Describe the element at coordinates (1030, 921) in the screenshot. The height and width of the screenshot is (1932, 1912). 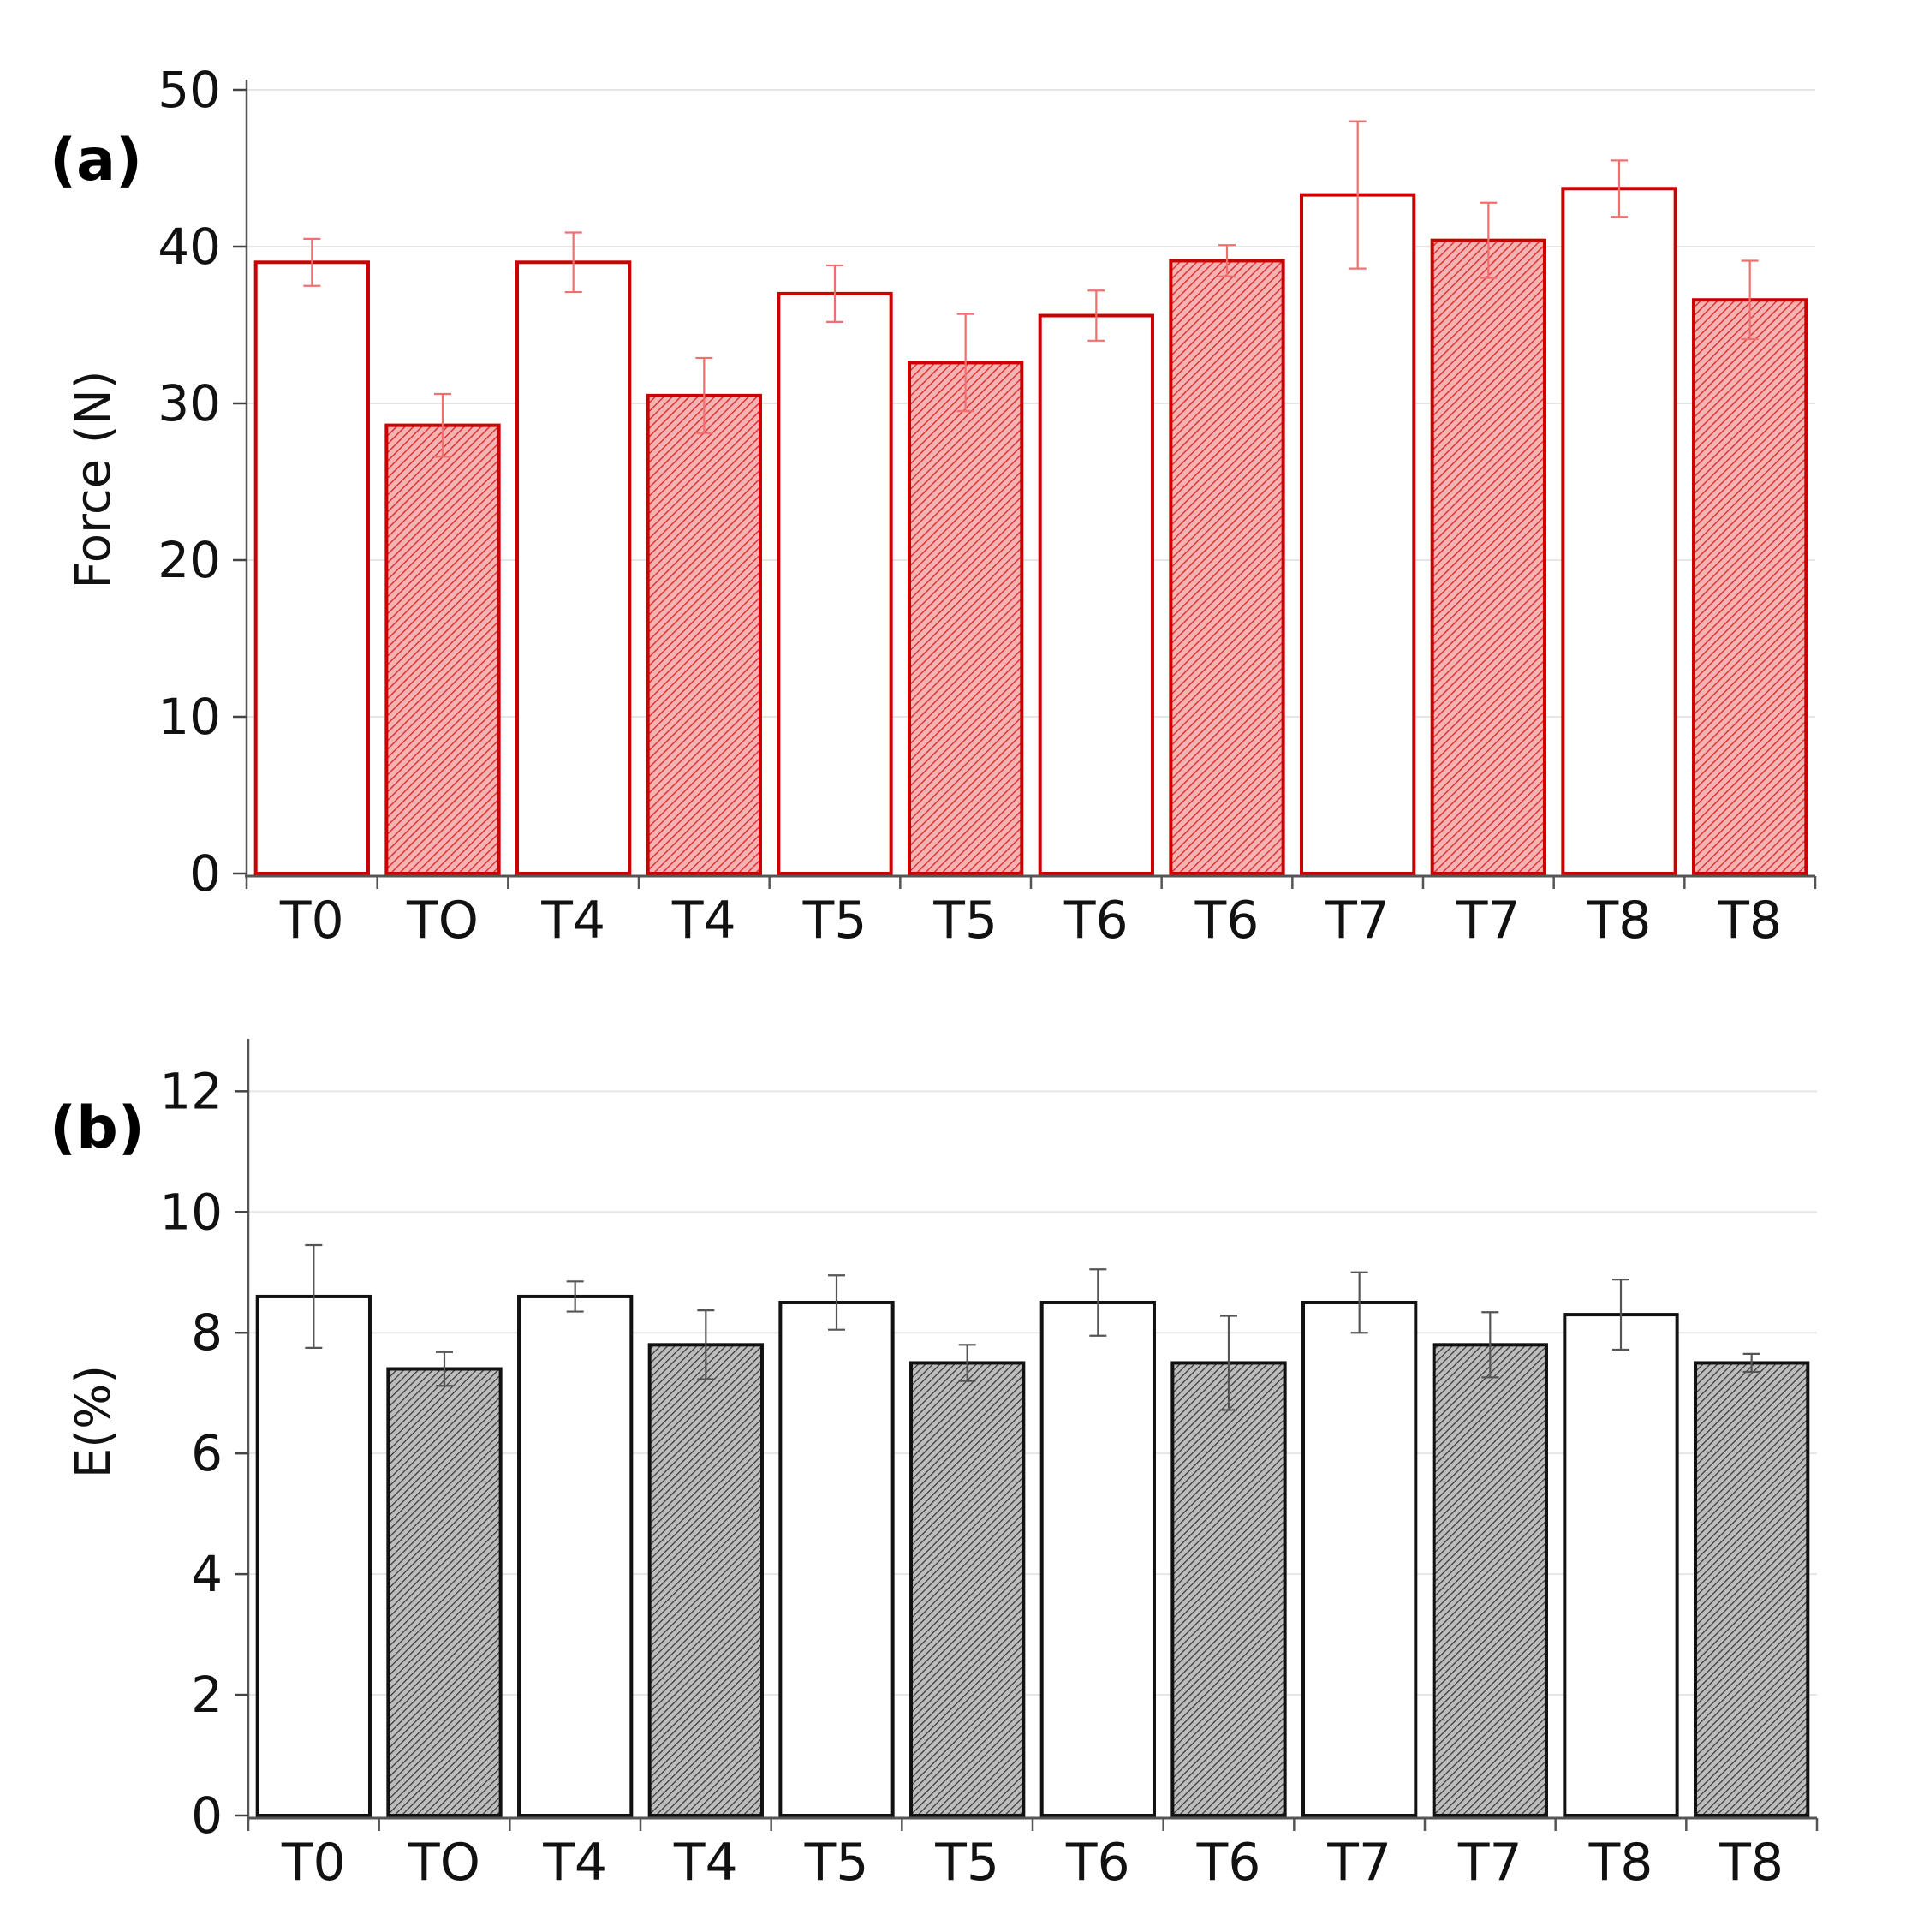
I see `panel-a-x-tick-labels: T0 TO T4 T4 T5 T5 T6 T6 T7 T7 T8 T8` at that location.